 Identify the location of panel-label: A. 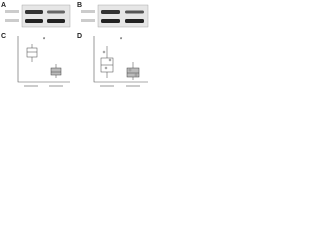
(3, 5).